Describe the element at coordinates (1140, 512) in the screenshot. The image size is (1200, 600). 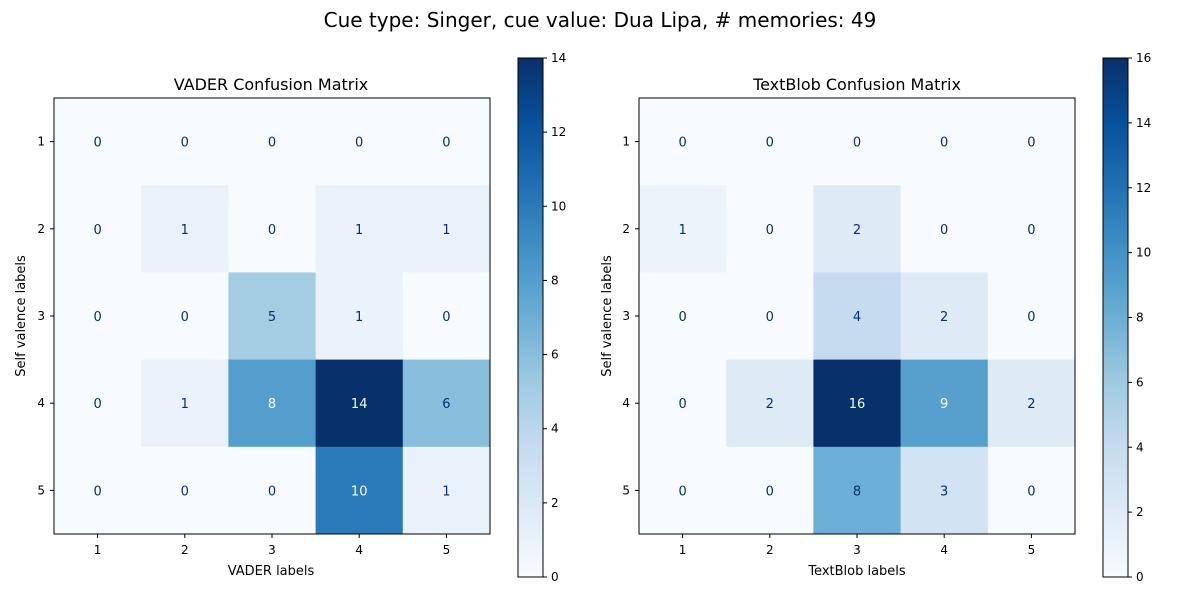
I see `textblob-colorbar-tick-label: 2` at that location.